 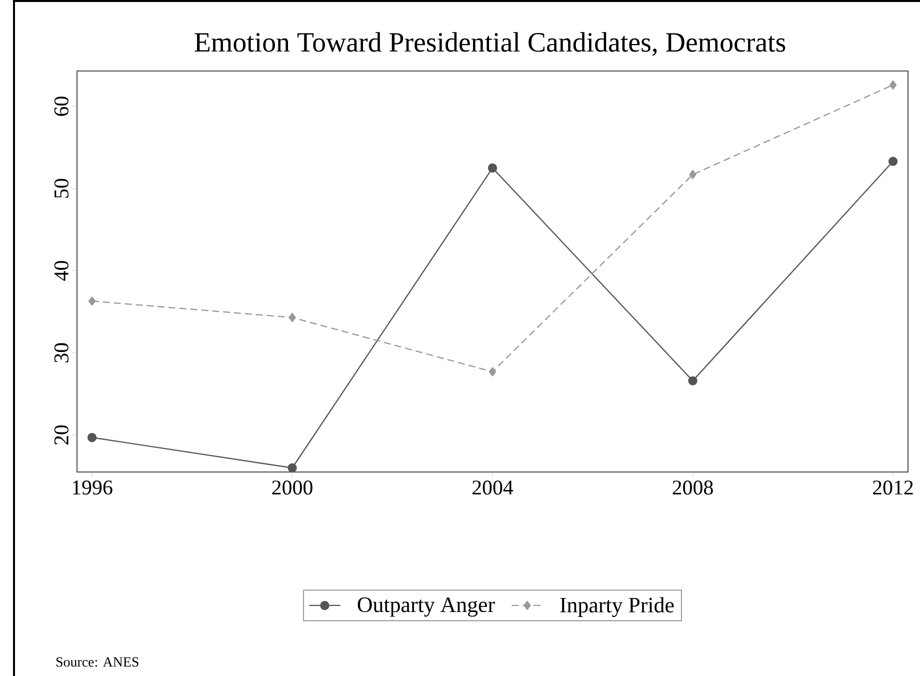 What do you see at coordinates (97, 662) in the screenshot?
I see `source-note: Source: ANES` at bounding box center [97, 662].